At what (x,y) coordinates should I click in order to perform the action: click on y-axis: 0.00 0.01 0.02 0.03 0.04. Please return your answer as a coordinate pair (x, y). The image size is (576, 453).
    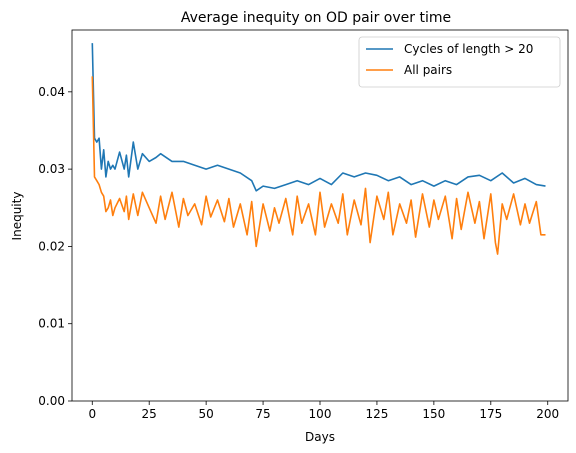
    Looking at the image, I should click on (55, 246).